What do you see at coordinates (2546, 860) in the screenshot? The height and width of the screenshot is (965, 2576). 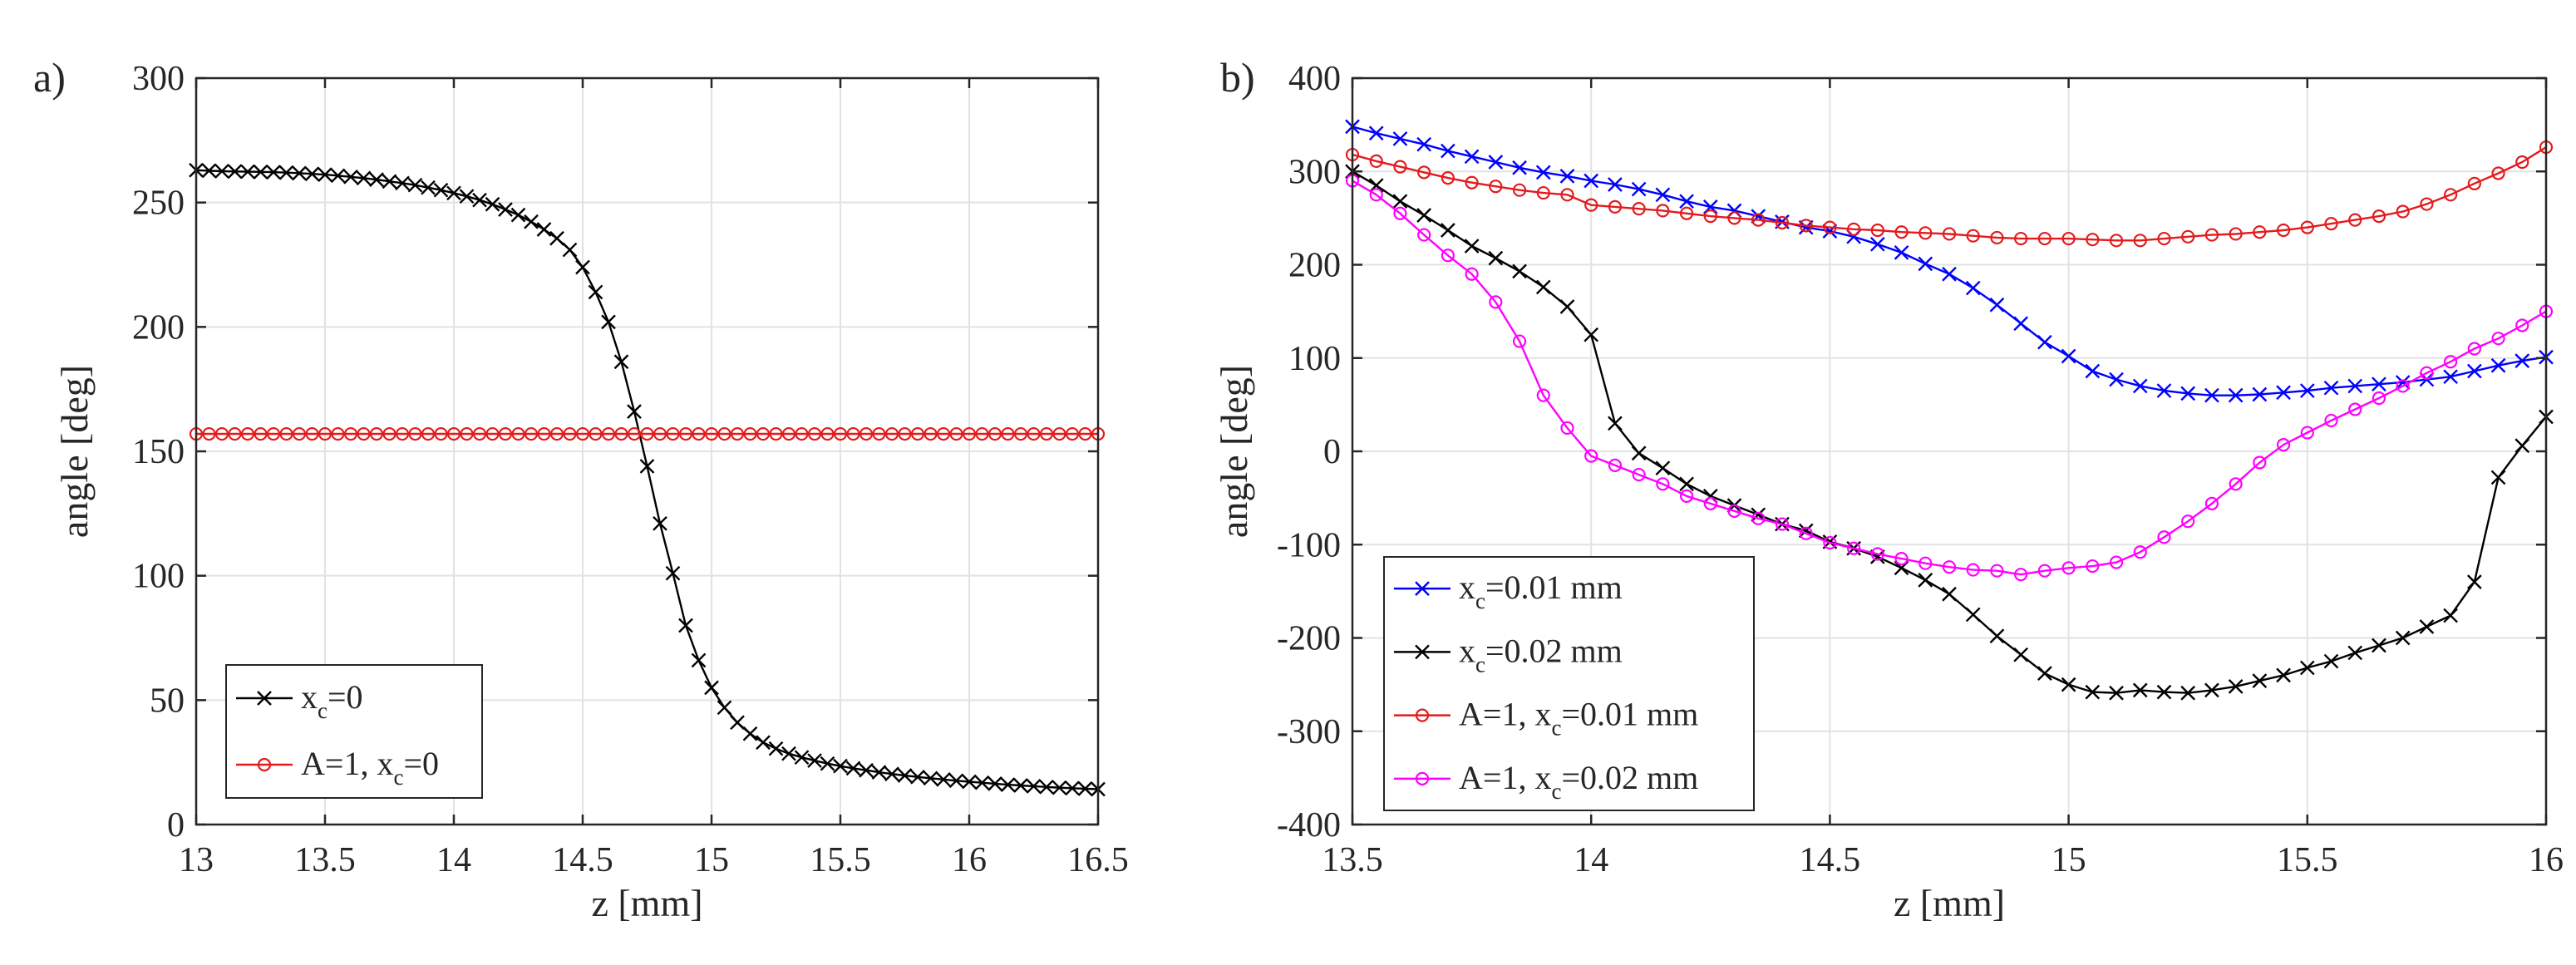 I see `x-tick-label: 16` at bounding box center [2546, 860].